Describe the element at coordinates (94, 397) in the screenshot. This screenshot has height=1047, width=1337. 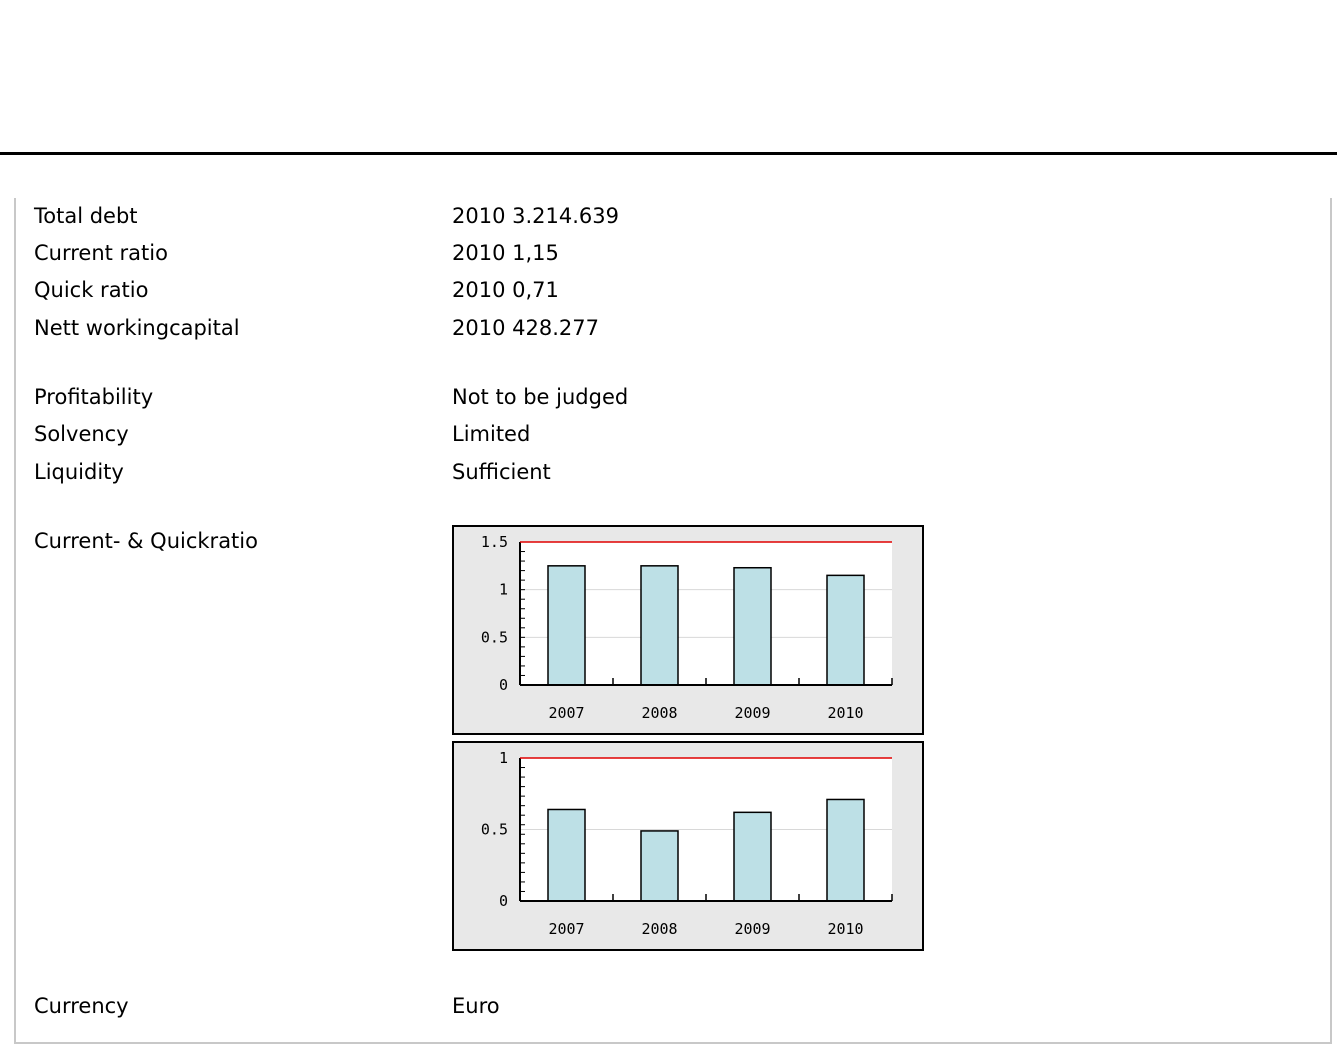
I see `row-label: Profitability` at that location.